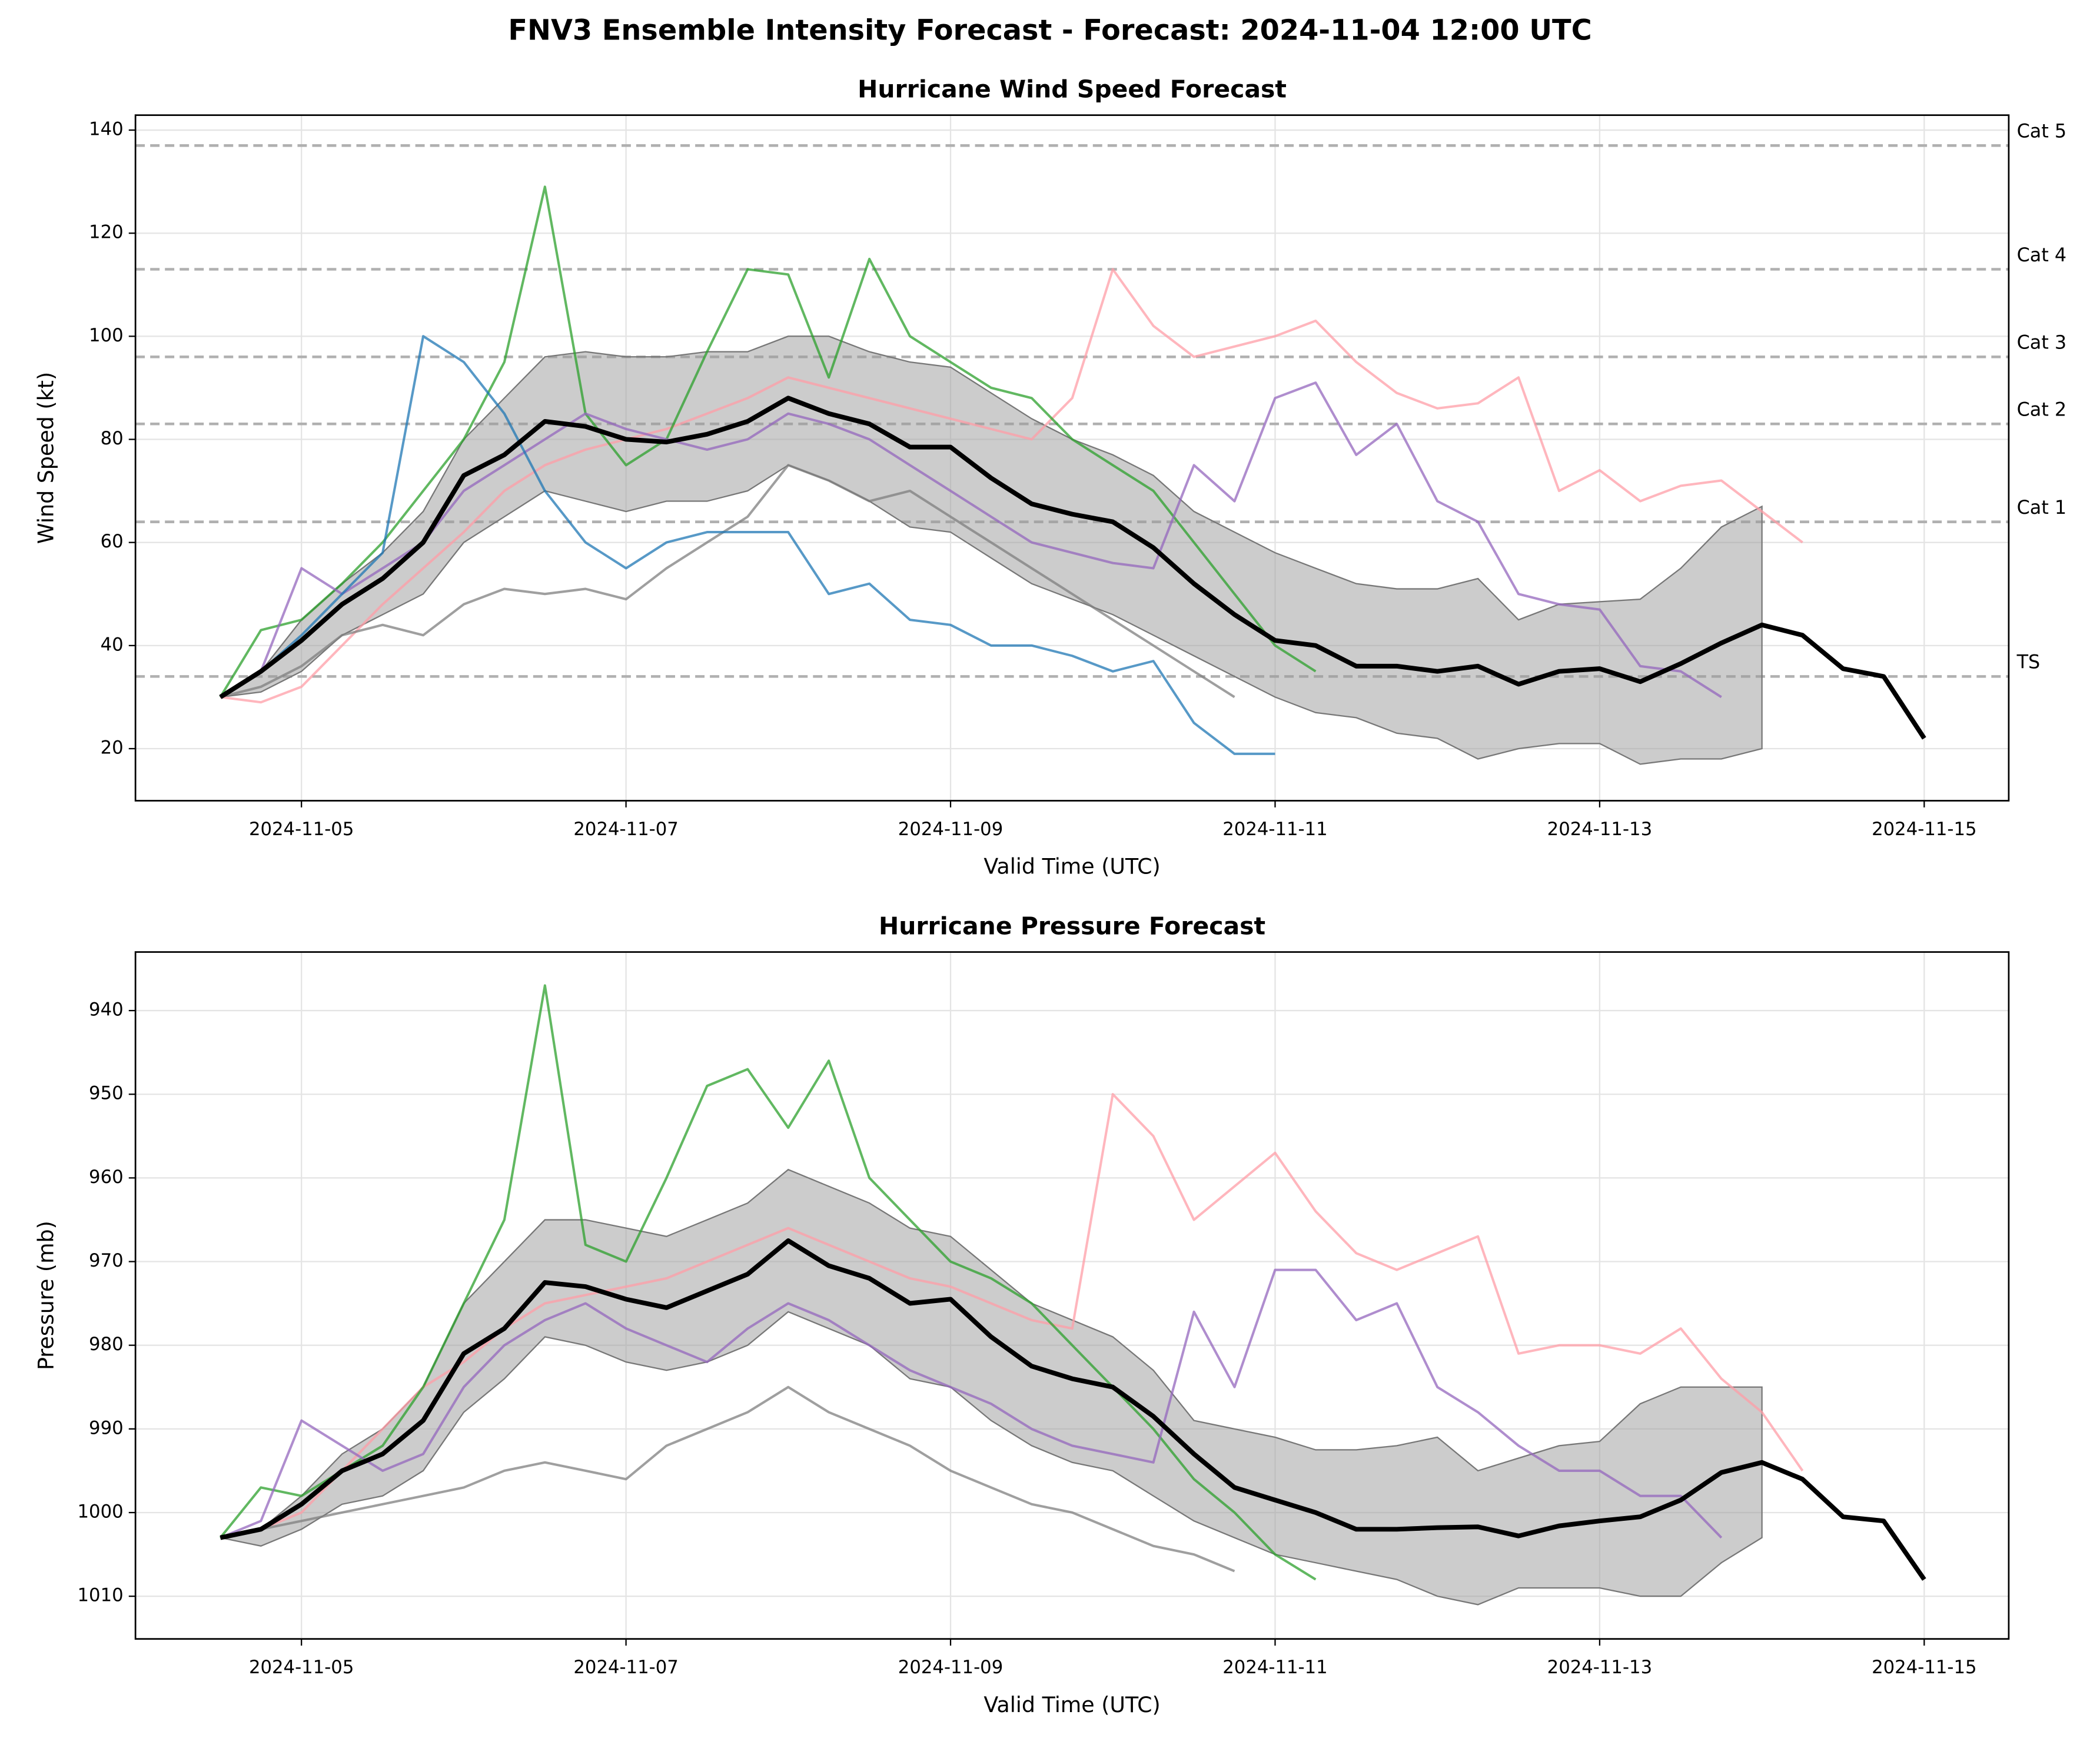 The width and height of the screenshot is (2100, 1738). I want to click on category-label: Cat 4, so click(2042, 255).